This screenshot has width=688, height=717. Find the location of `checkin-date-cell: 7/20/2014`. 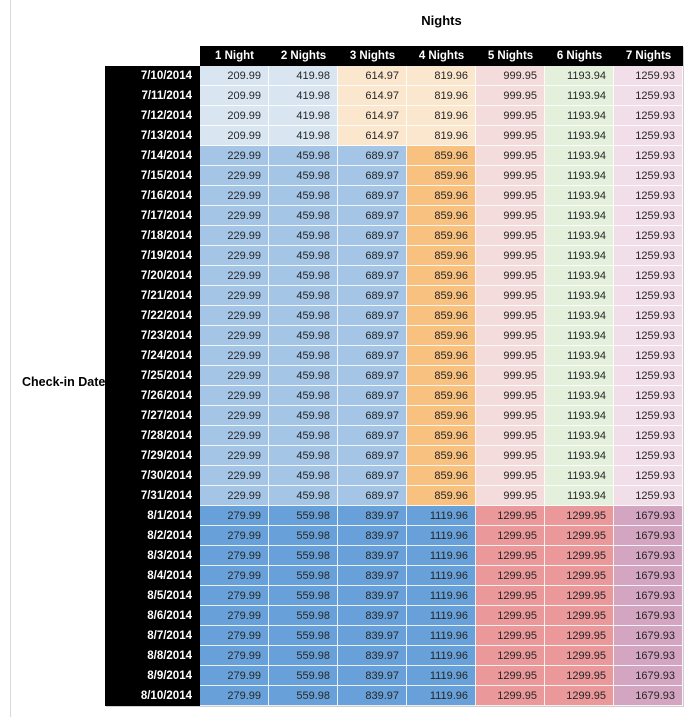

checkin-date-cell: 7/20/2014 is located at coordinates (152, 276).